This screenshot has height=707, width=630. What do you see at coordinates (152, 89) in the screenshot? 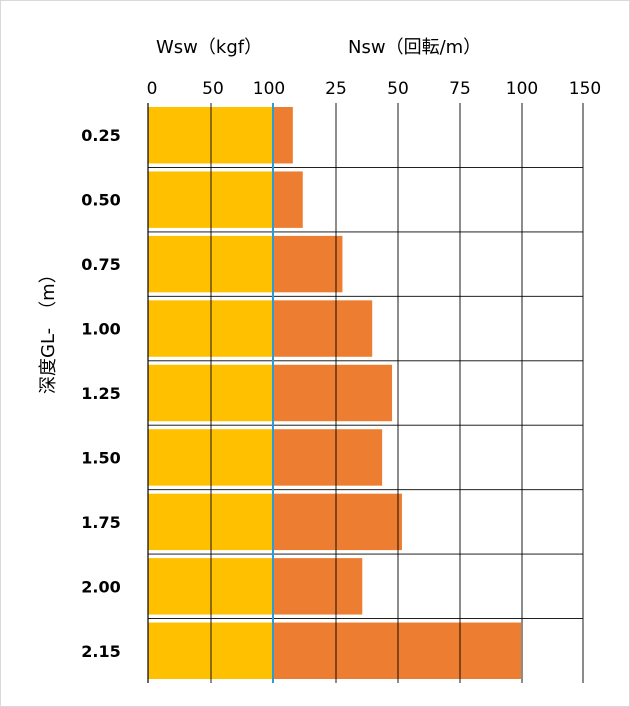
I see `top-tick-label: 0` at bounding box center [152, 89].